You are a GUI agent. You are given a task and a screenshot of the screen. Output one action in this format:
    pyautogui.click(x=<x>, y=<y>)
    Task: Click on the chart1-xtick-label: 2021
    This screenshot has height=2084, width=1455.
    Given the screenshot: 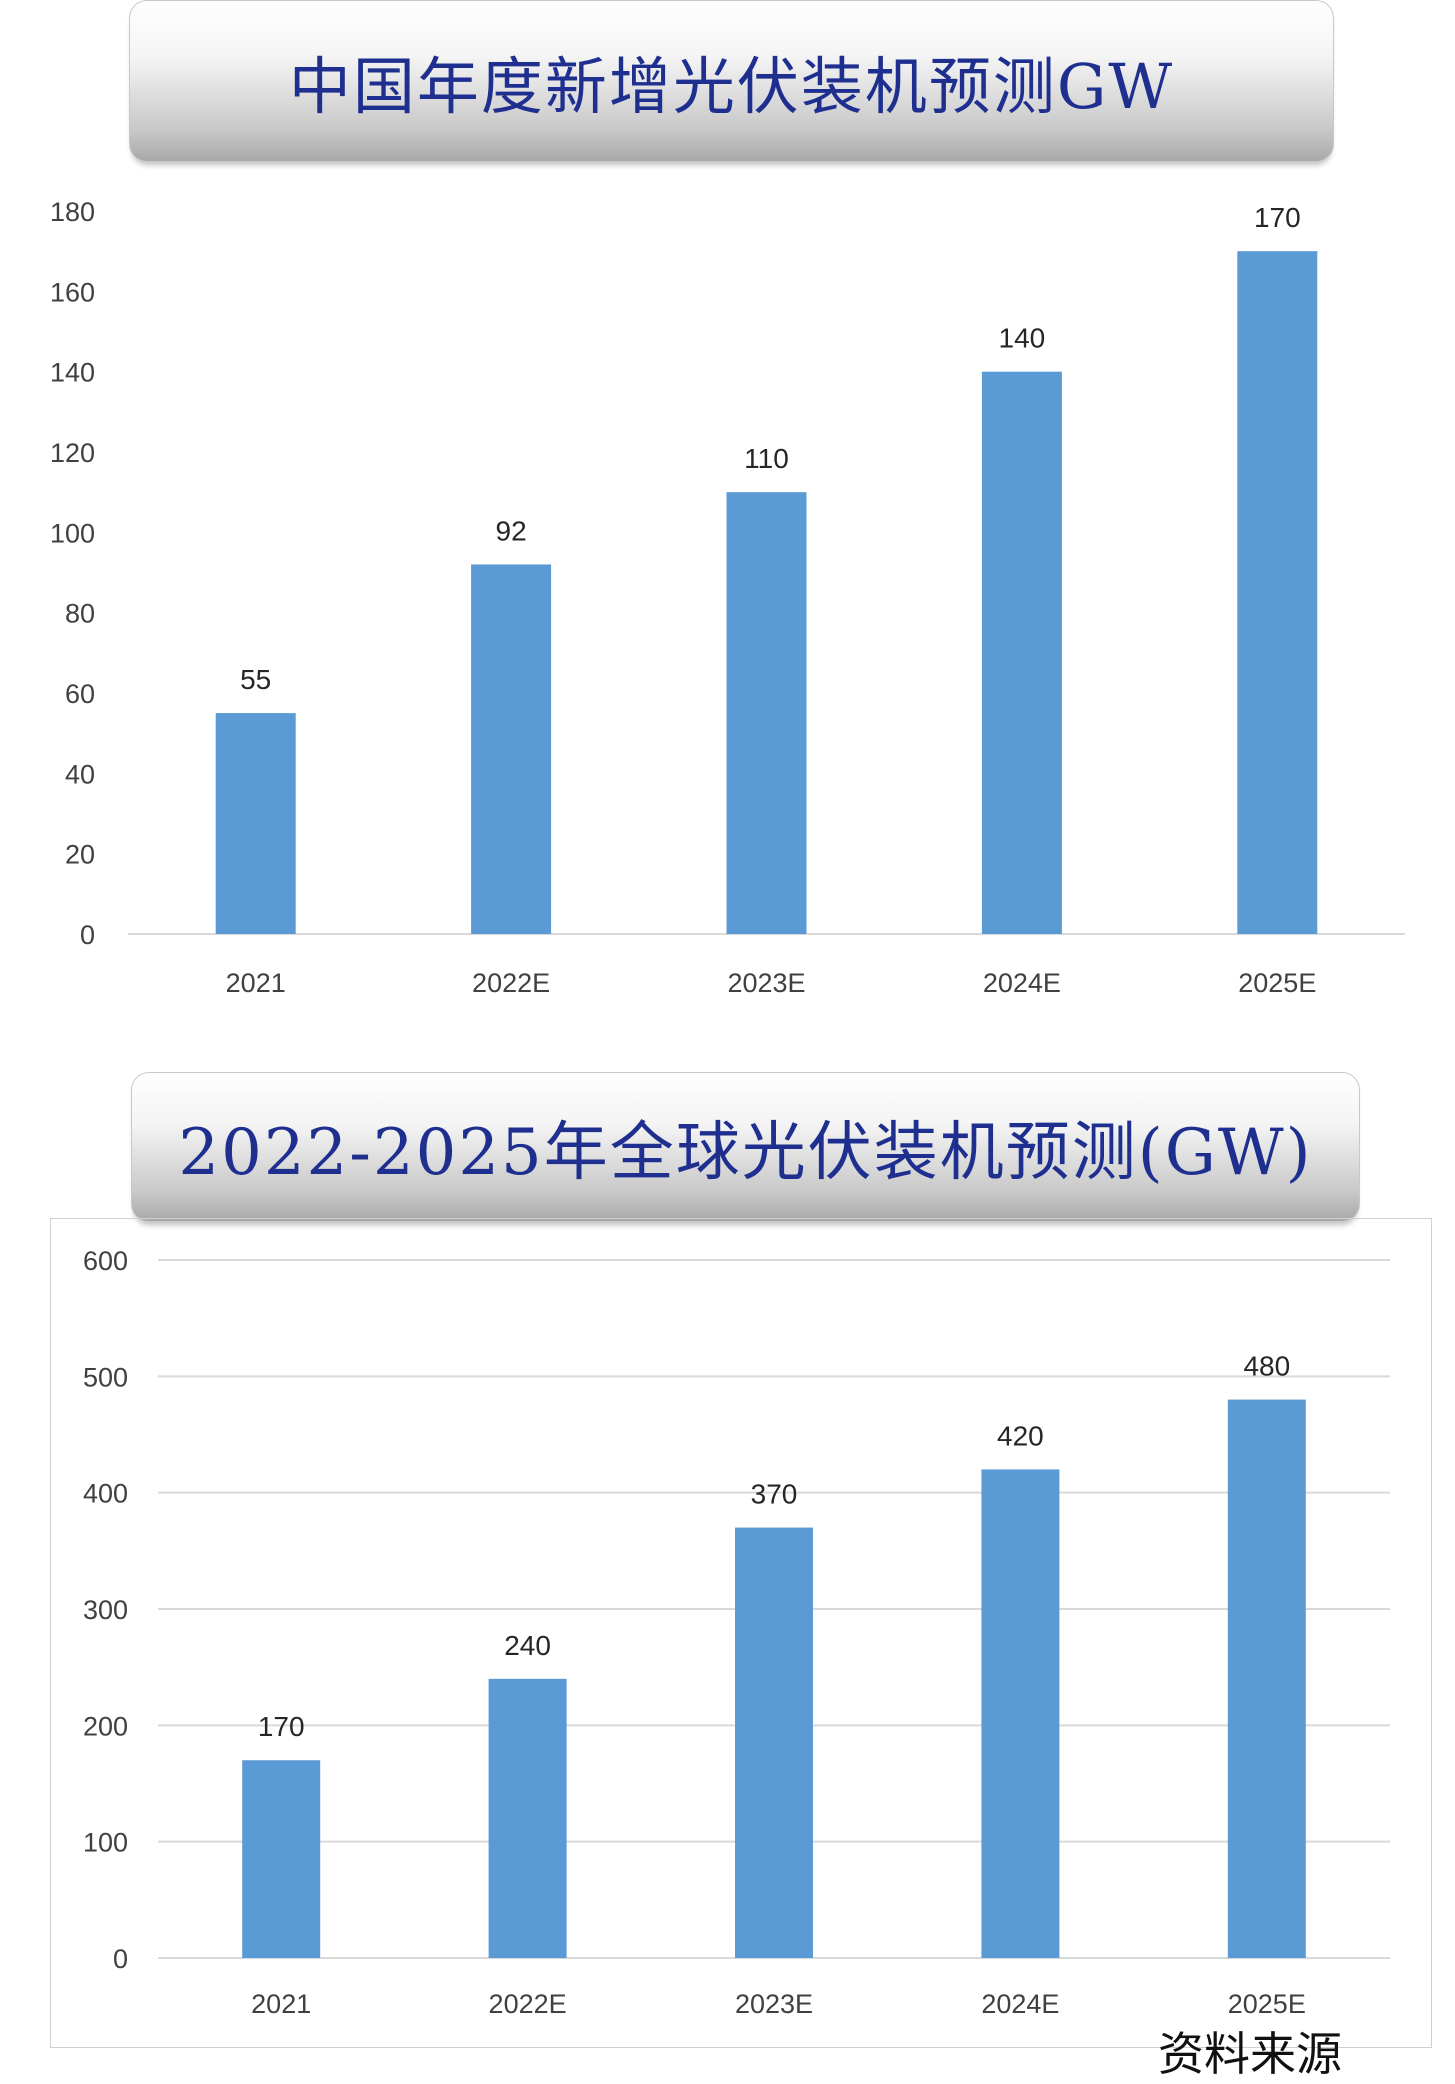 What is the action you would take?
    pyautogui.click(x=256, y=983)
    